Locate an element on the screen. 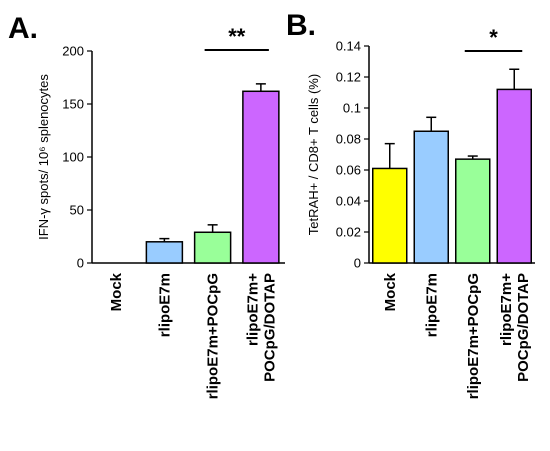  panel-letter: A. is located at coordinates (23, 28).